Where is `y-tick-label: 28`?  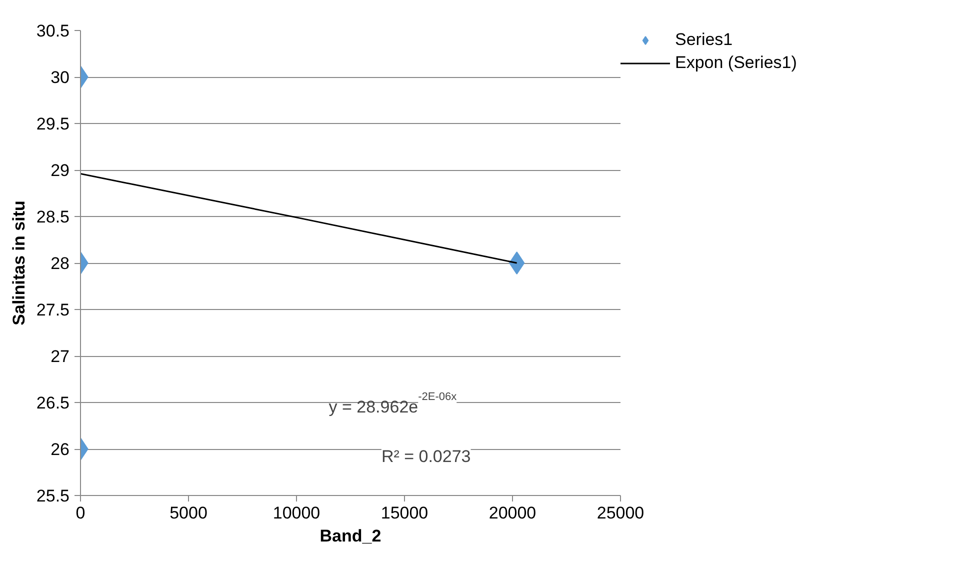
y-tick-label: 28 is located at coordinates (60, 263).